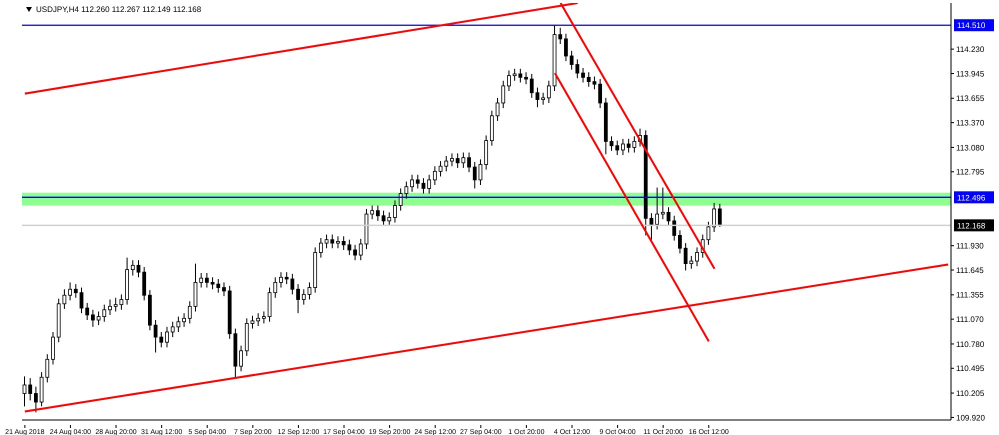 The image size is (999, 435). Describe the element at coordinates (970, 369) in the screenshot. I see `y-tick-label: 110.495` at that location.